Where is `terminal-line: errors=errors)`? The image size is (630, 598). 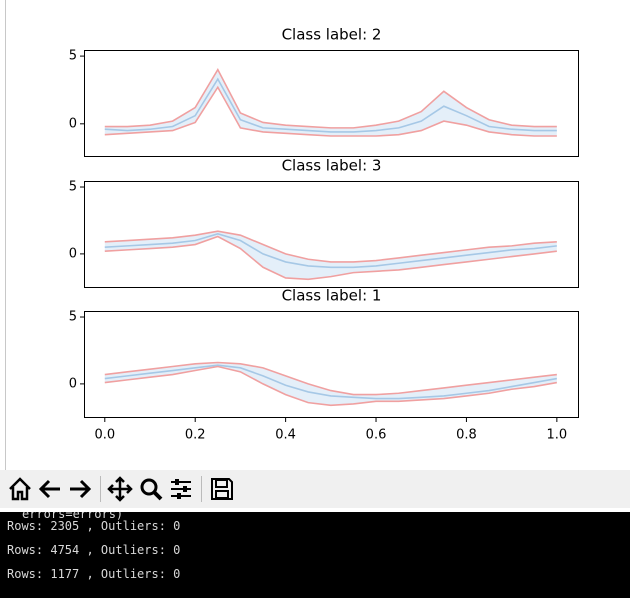 terminal-line: errors=errors) is located at coordinates (73, 516).